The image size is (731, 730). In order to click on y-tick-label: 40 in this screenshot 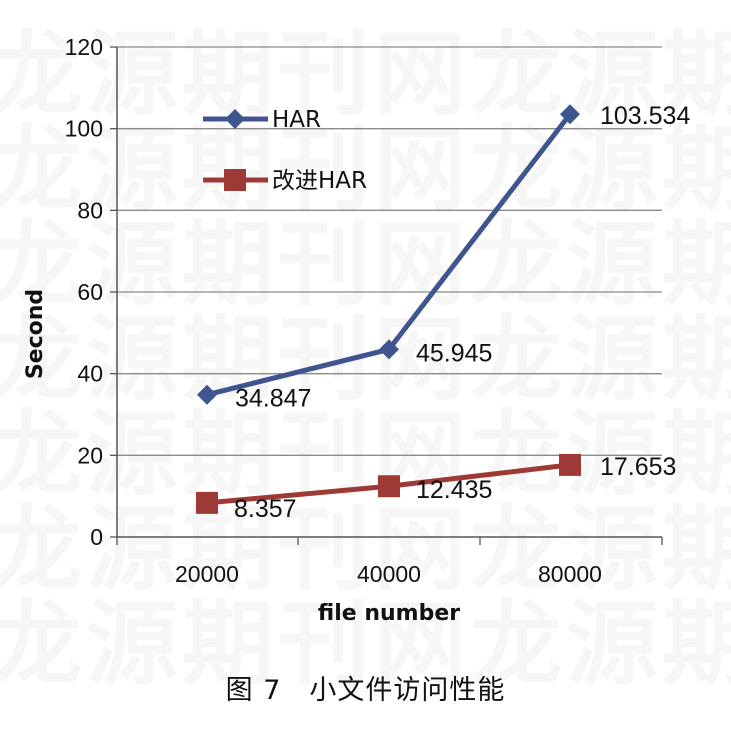, I will do `click(90, 374)`.